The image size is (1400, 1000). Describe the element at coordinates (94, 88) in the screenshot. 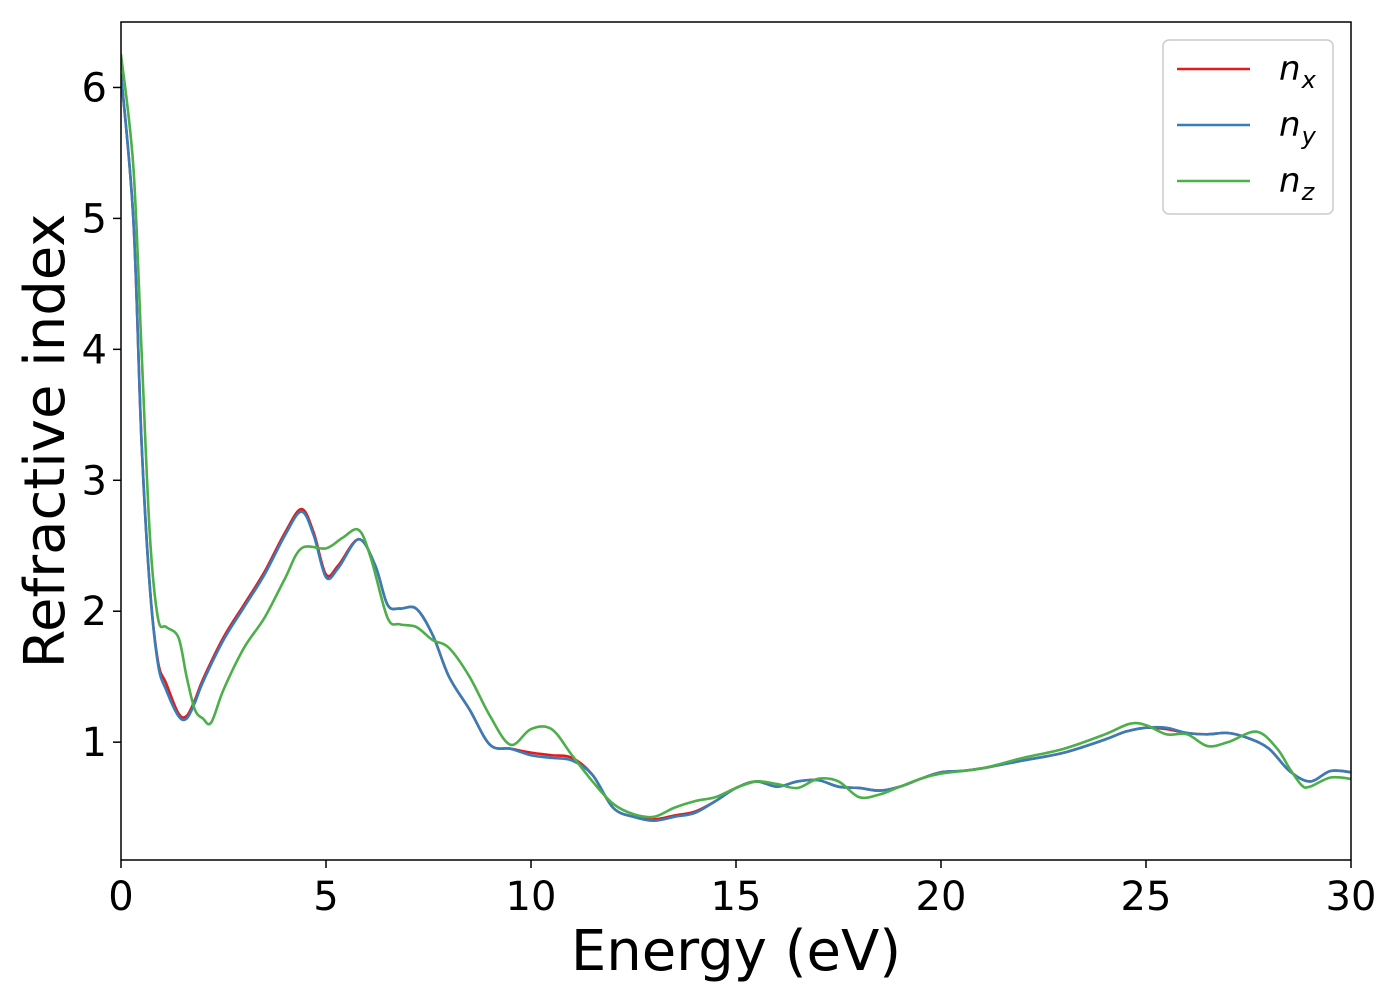

I see `y-tick-label: 6` at that location.